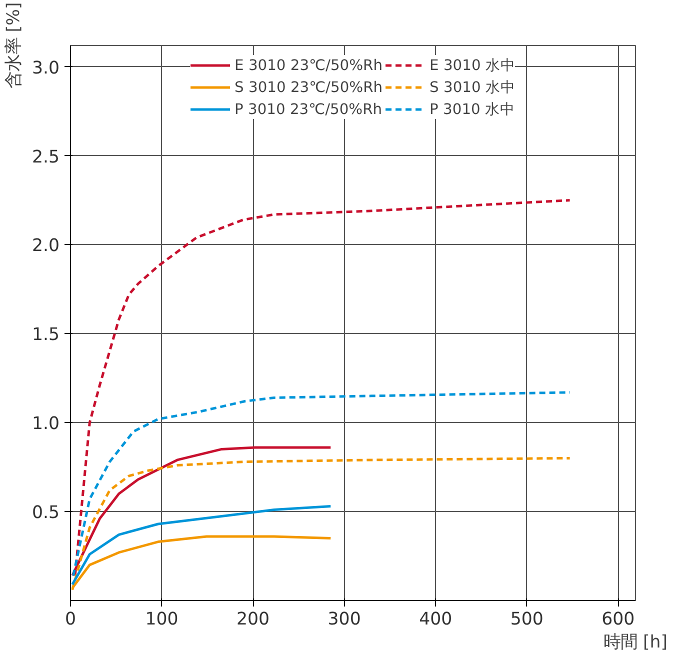  Describe the element at coordinates (618, 620) in the screenshot. I see `x-tick-label: 600` at that location.